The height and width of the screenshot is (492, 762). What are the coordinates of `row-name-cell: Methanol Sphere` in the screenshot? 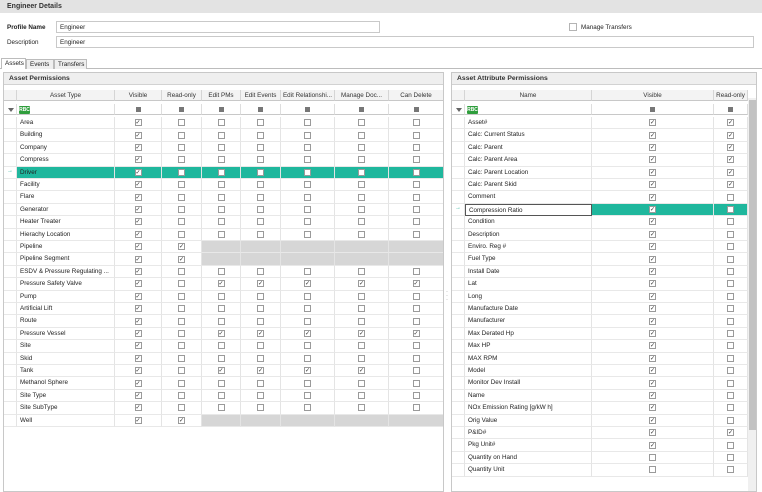 It's located at (66, 383).